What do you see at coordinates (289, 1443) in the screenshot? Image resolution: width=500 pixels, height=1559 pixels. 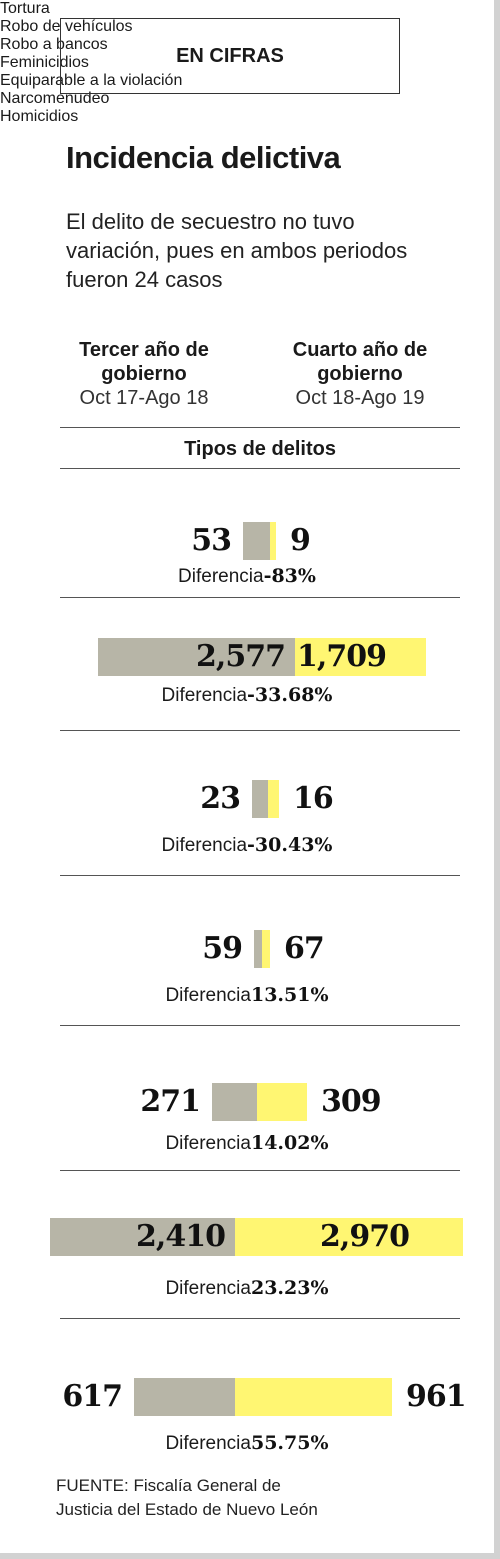 I see `difference-value: 55.75%` at bounding box center [289, 1443].